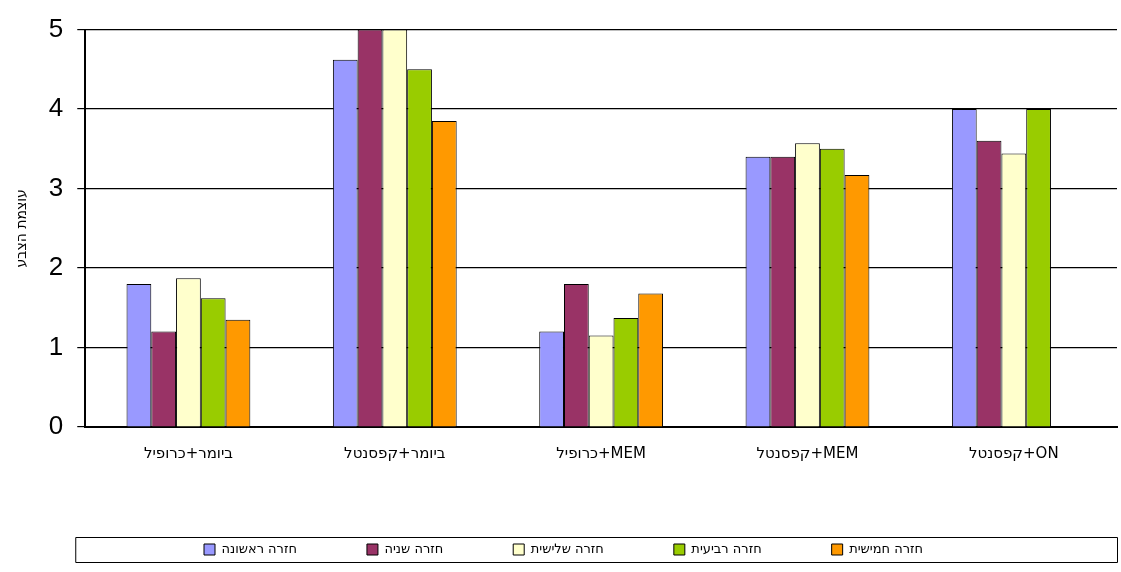 This screenshot has width=1121, height=572. Describe the element at coordinates (726, 548) in the screenshot. I see `legend-label: חזרה רביעית` at that location.